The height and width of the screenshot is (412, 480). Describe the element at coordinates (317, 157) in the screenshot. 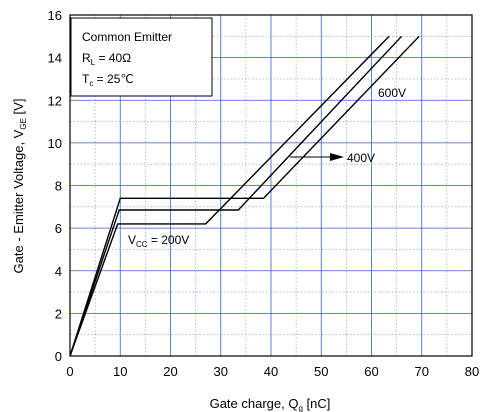

I see `arrow-400v` at that location.